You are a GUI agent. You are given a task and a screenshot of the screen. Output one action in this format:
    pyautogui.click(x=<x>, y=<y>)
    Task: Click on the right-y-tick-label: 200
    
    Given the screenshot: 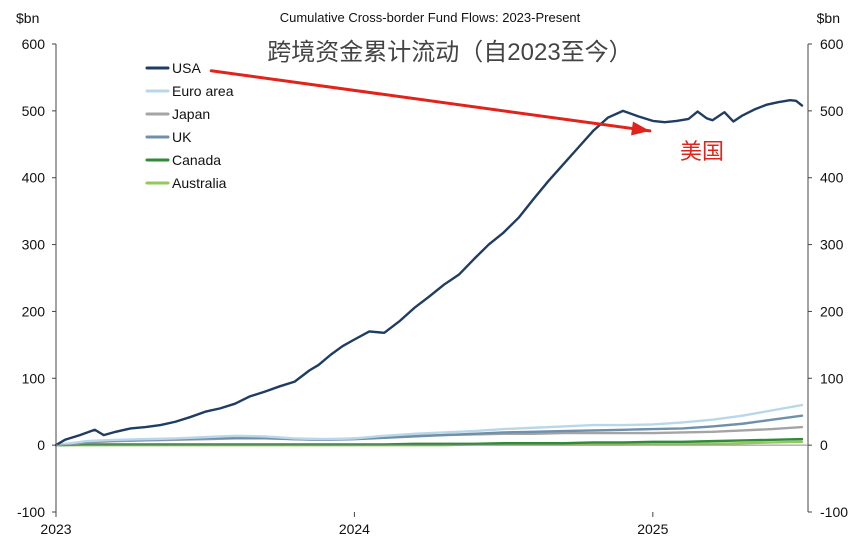 What is the action you would take?
    pyautogui.click(x=832, y=311)
    